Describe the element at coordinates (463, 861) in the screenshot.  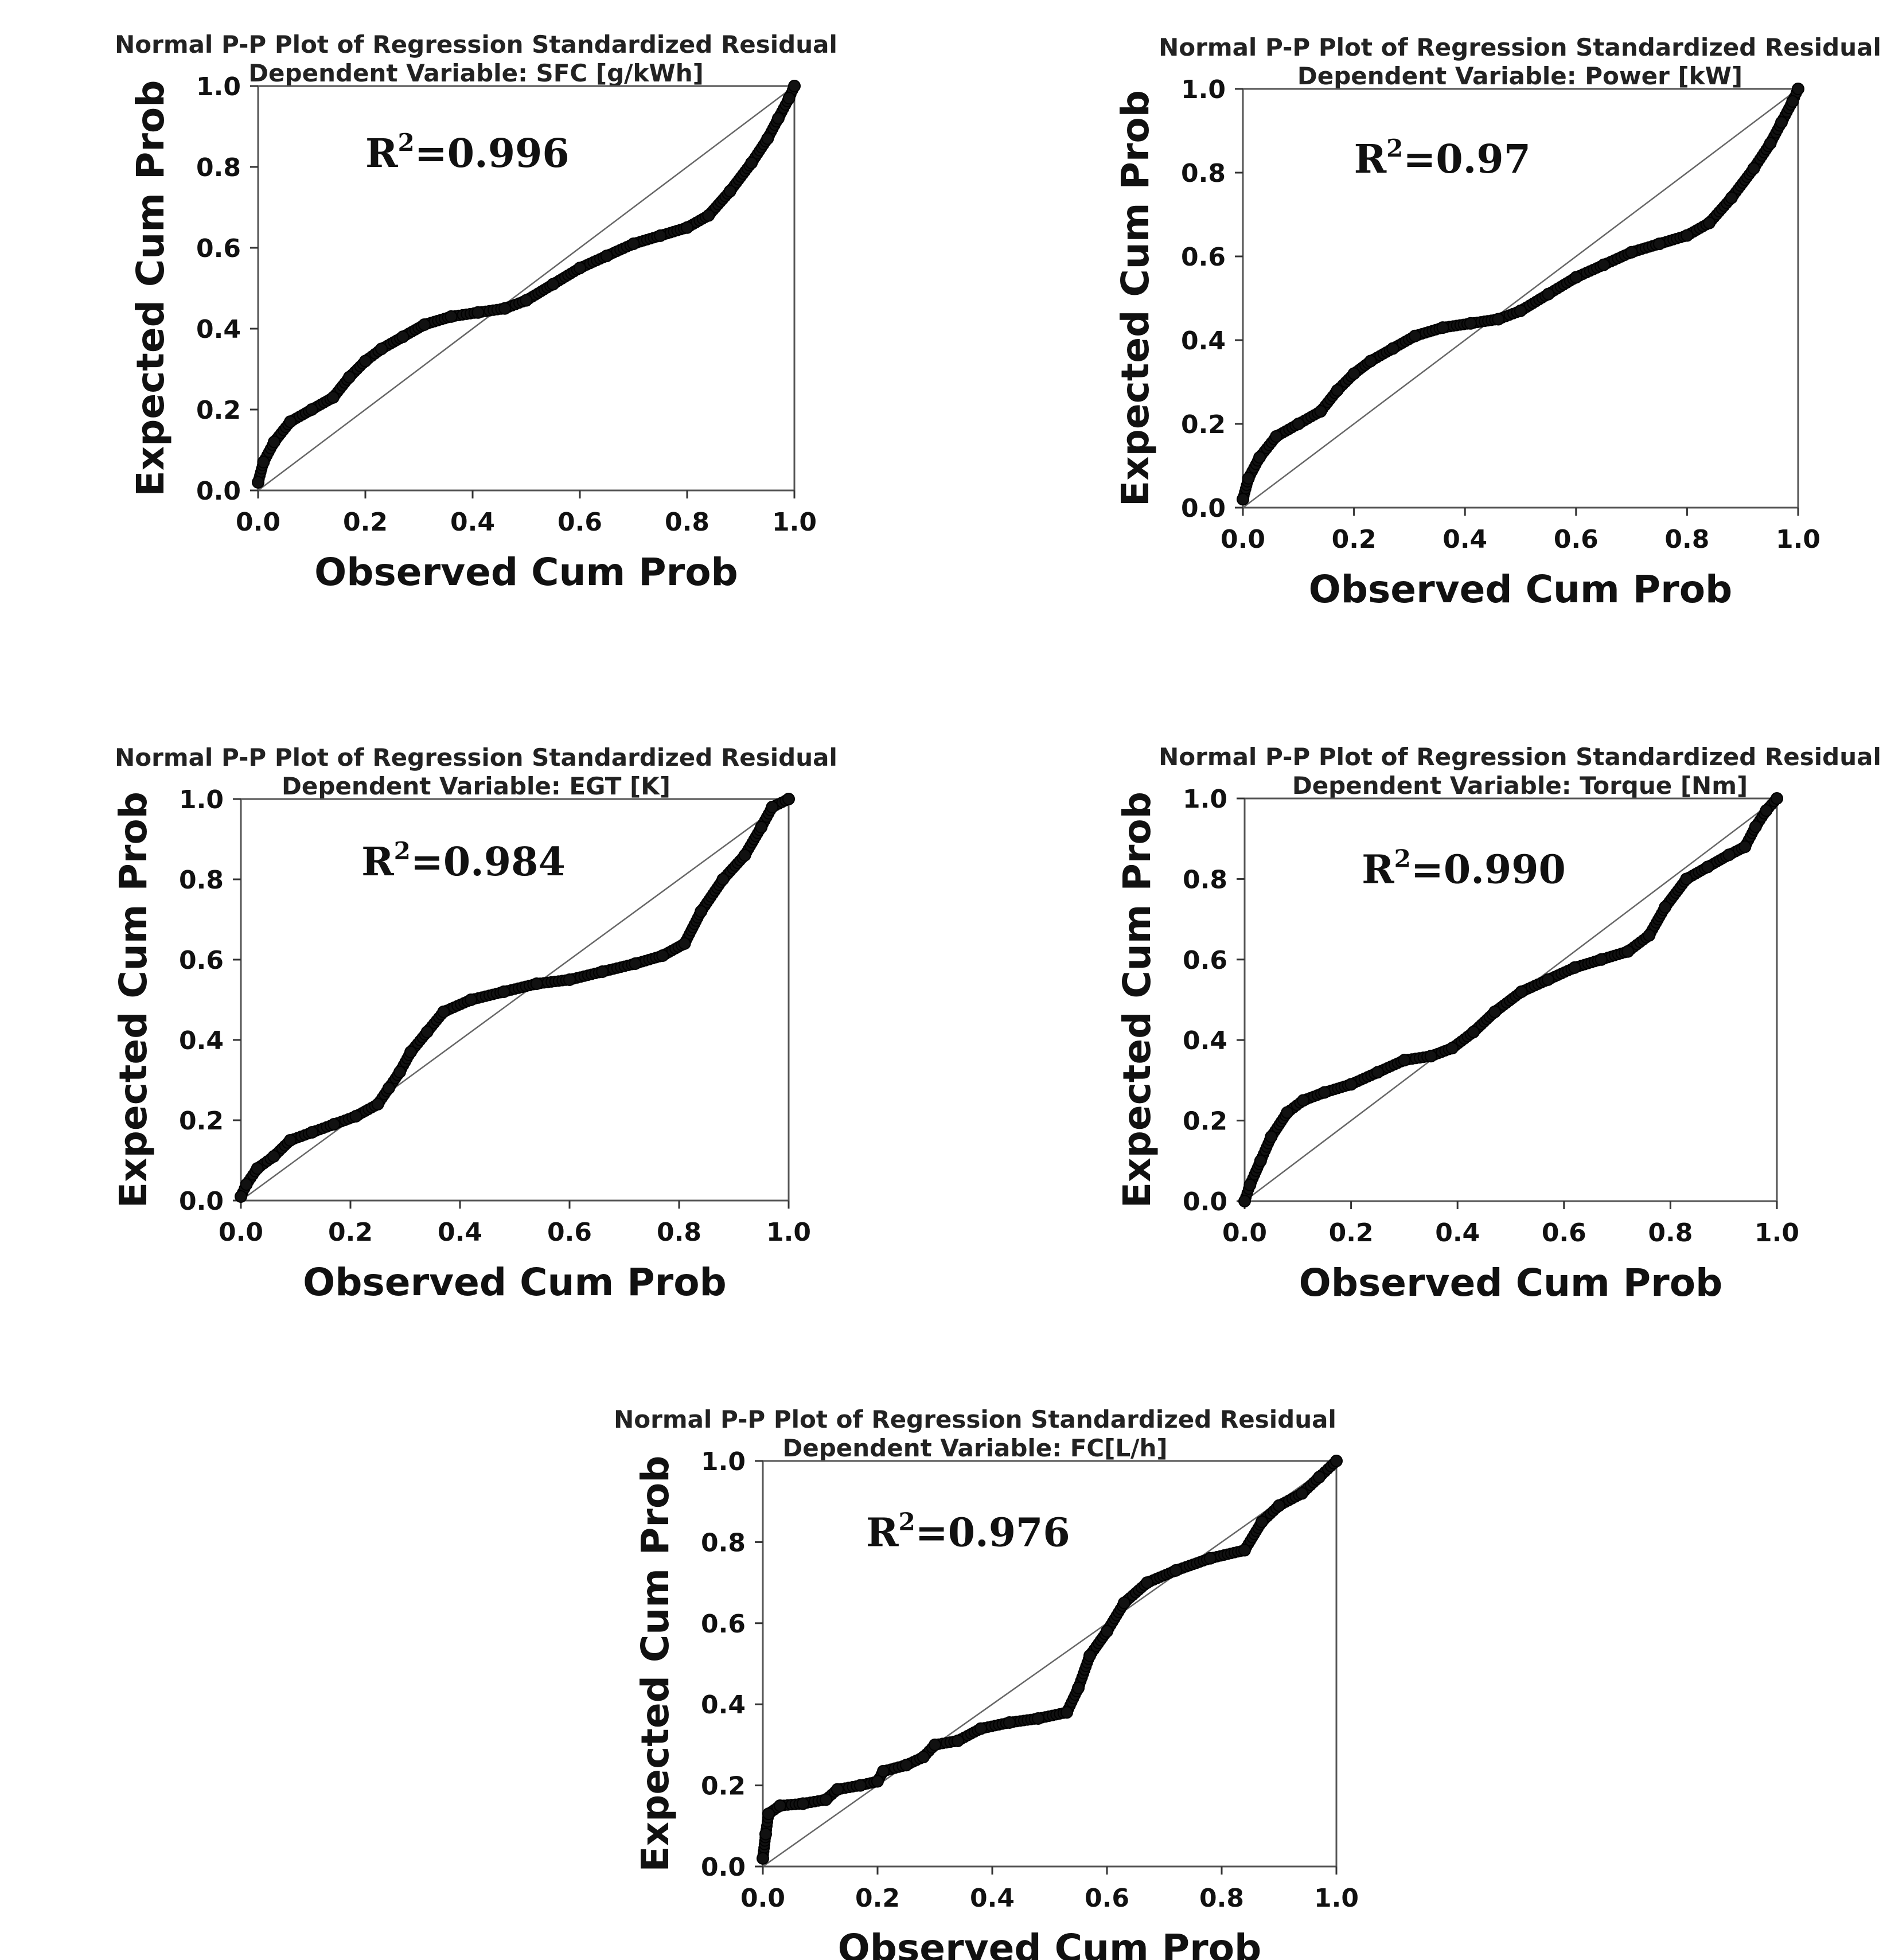
I see `r-squared-annotation: R2=0.984` at that location.